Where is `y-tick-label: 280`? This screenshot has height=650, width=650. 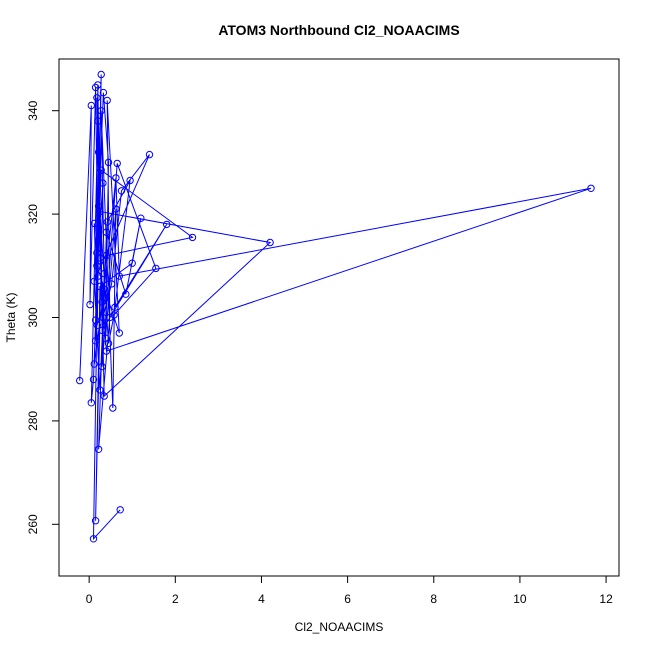
y-tick-label: 280 is located at coordinates (33, 421).